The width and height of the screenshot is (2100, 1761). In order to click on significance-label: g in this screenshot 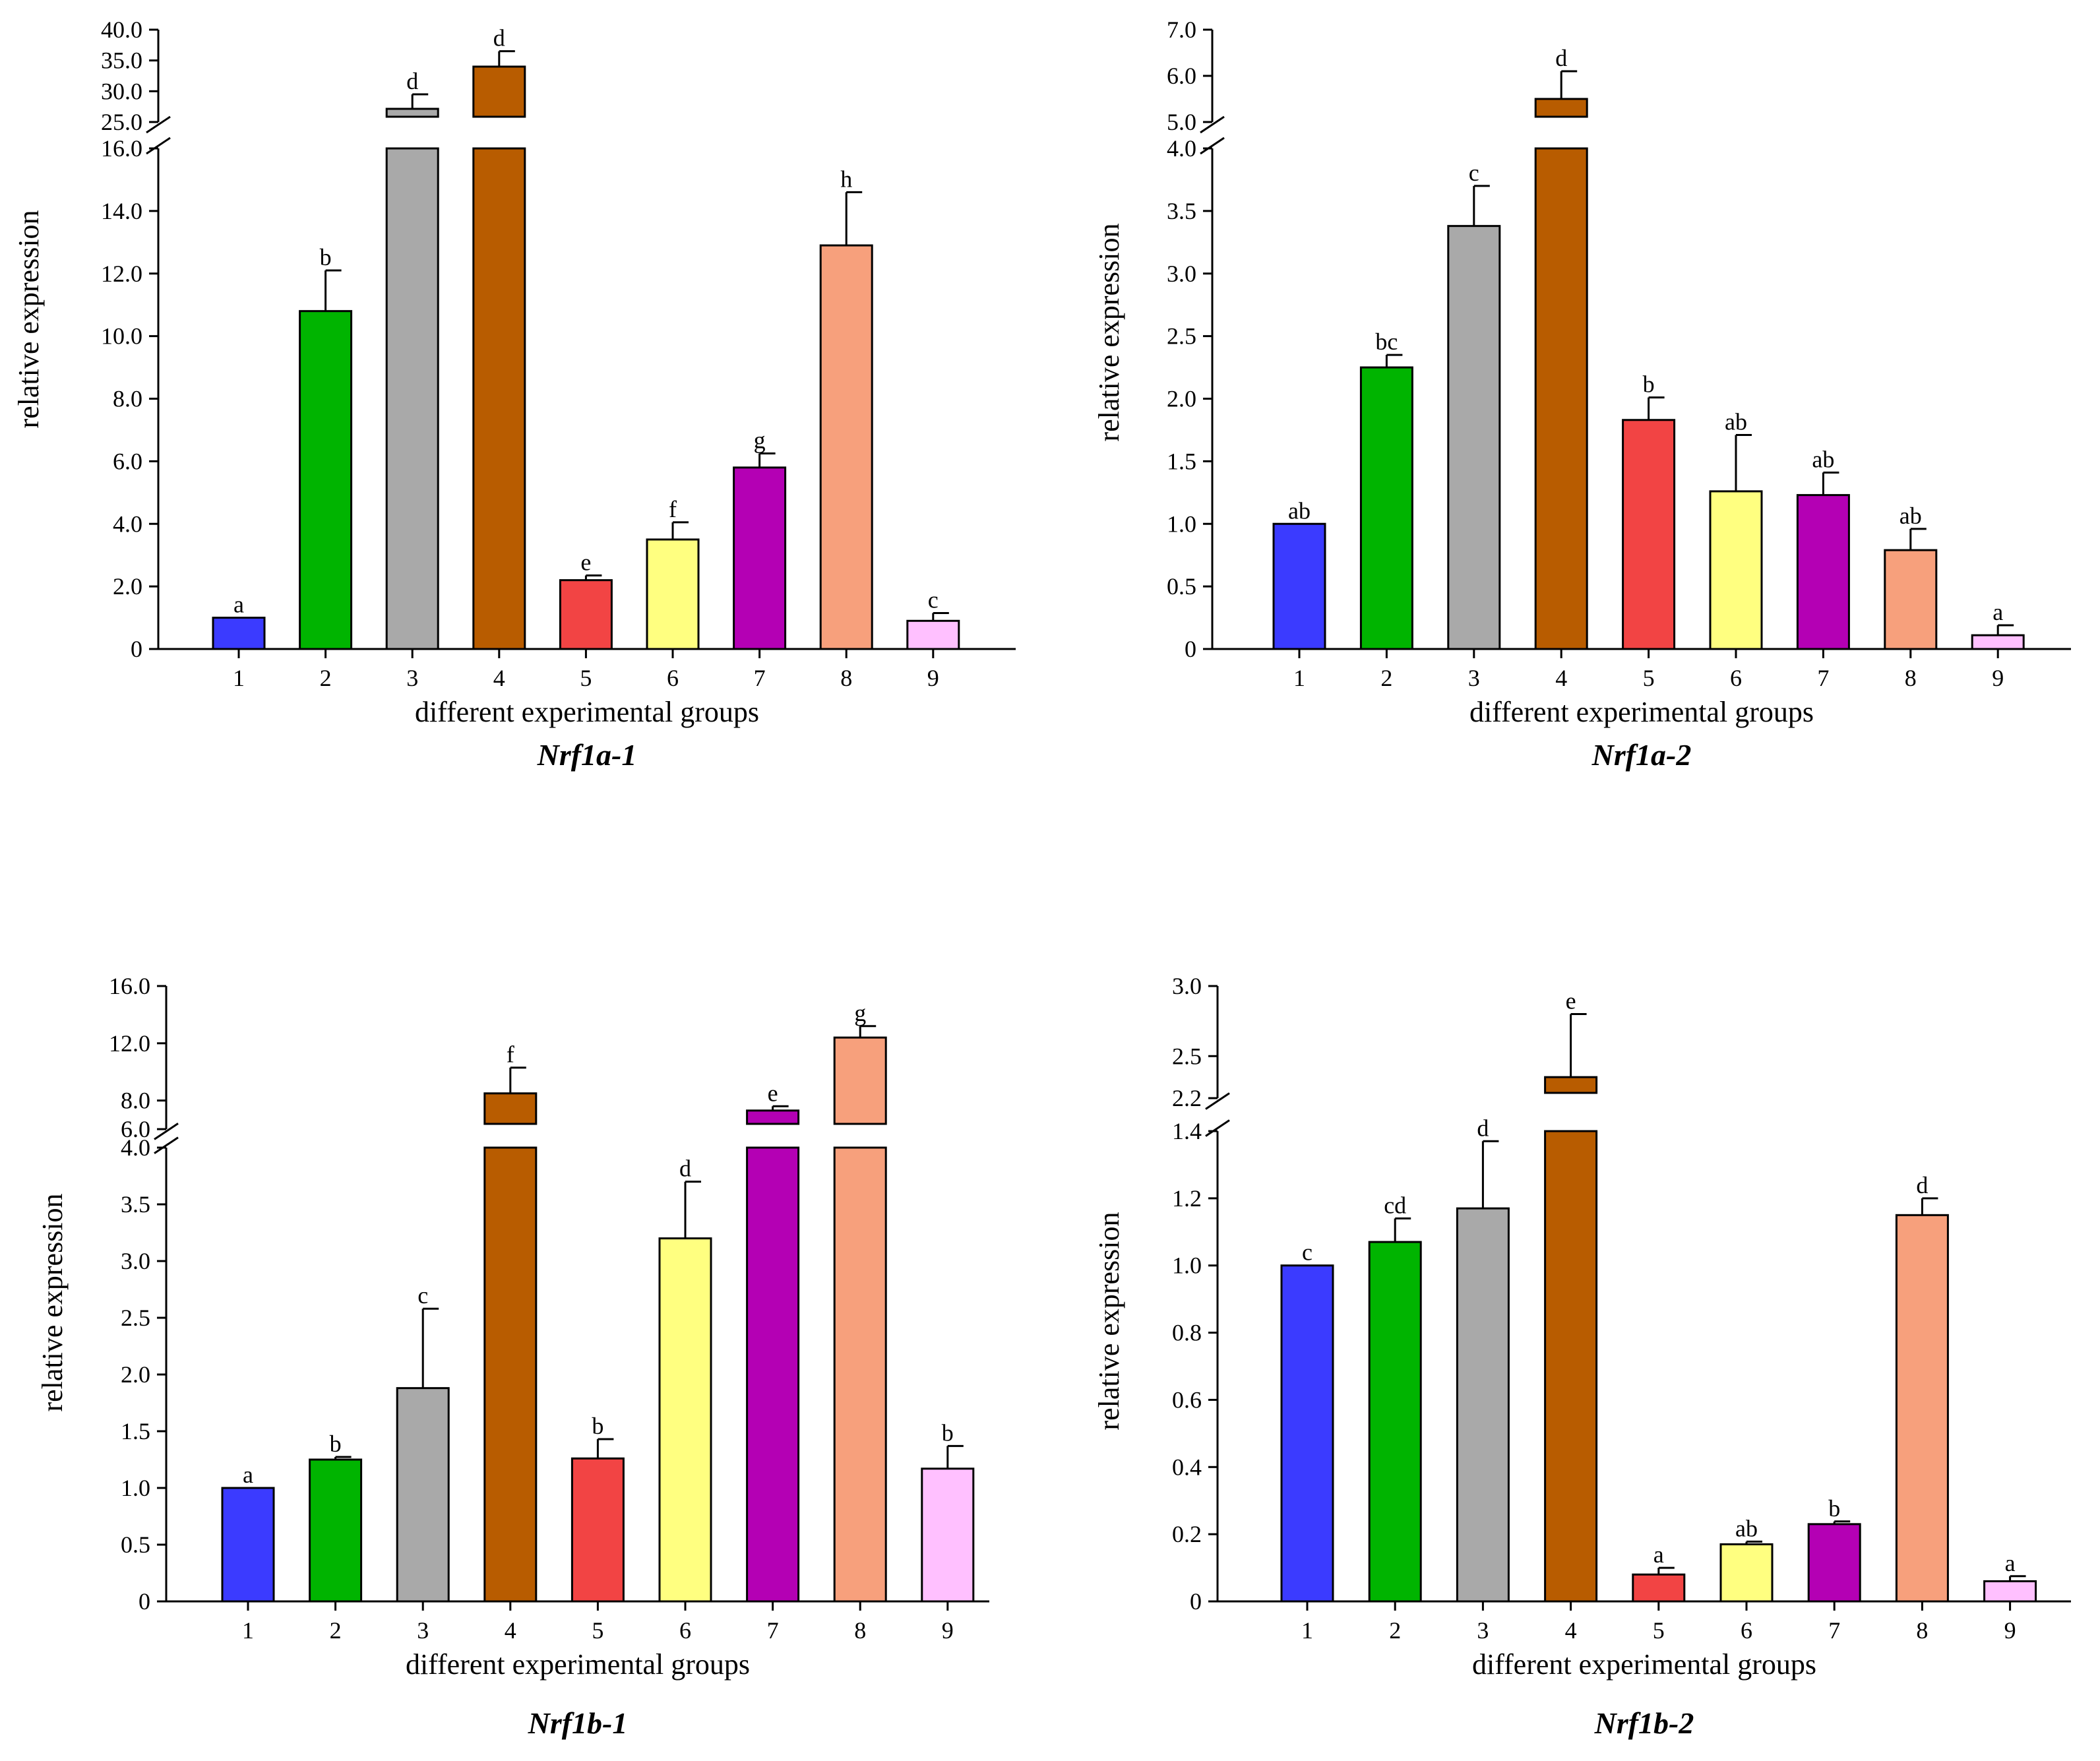, I will do `click(760, 440)`.